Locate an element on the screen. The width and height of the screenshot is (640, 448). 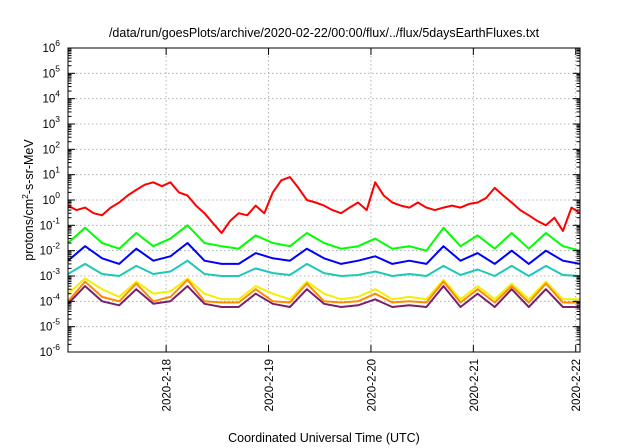
y-axis-label: protons/cm2-s-sr-MeV is located at coordinates (28, 200).